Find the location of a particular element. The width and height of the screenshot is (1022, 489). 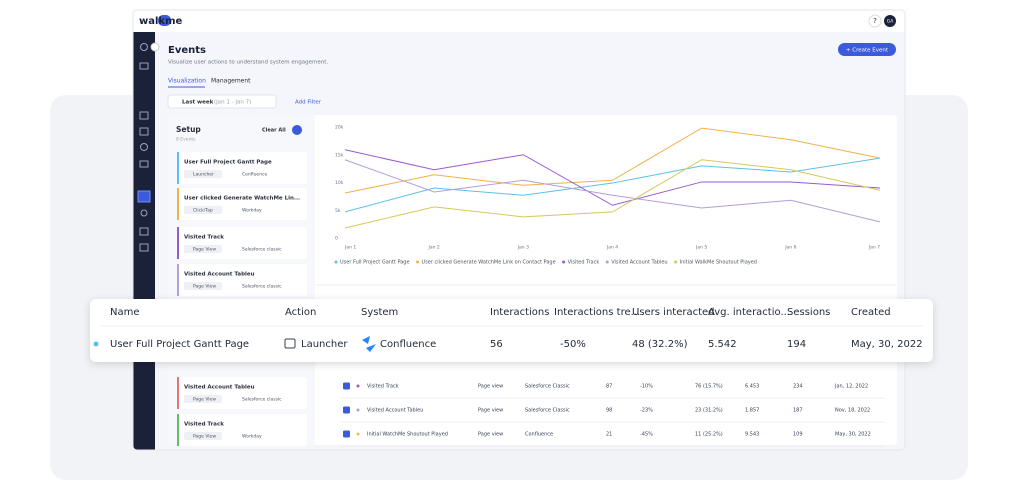

setup-count: 8 Events is located at coordinates (186, 140).